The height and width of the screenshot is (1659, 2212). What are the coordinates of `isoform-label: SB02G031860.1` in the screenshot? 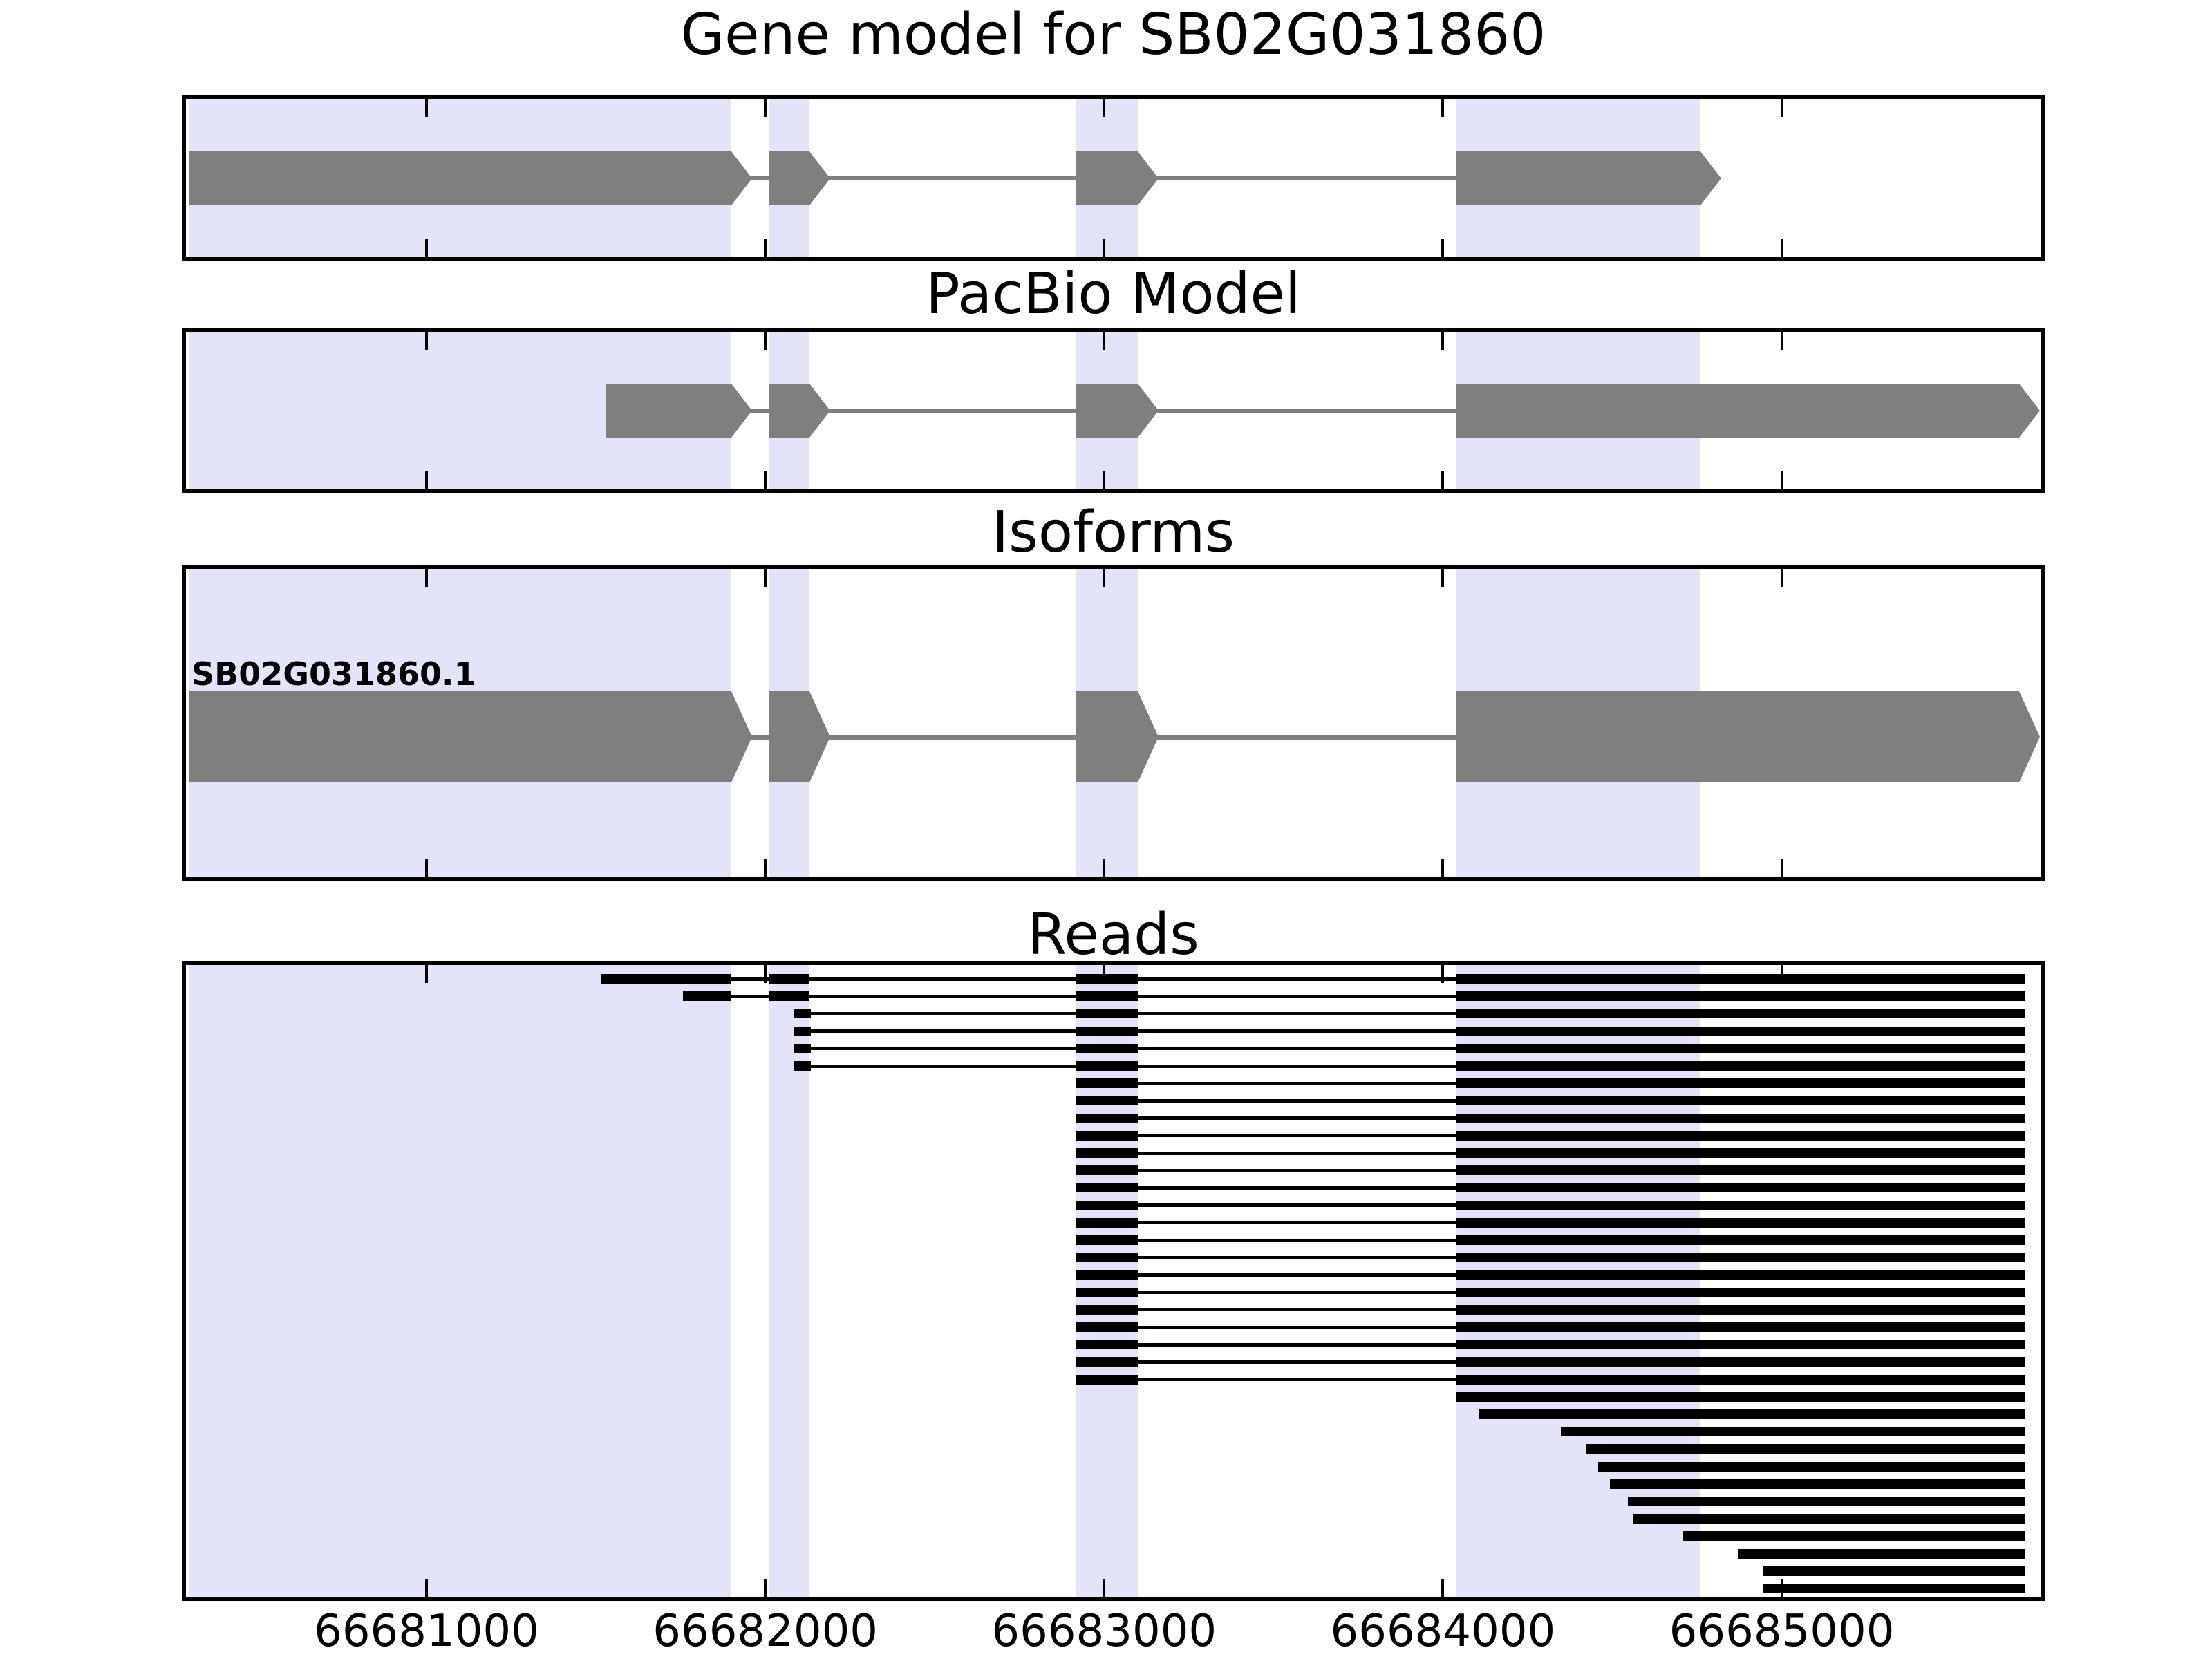 It's located at (333, 674).